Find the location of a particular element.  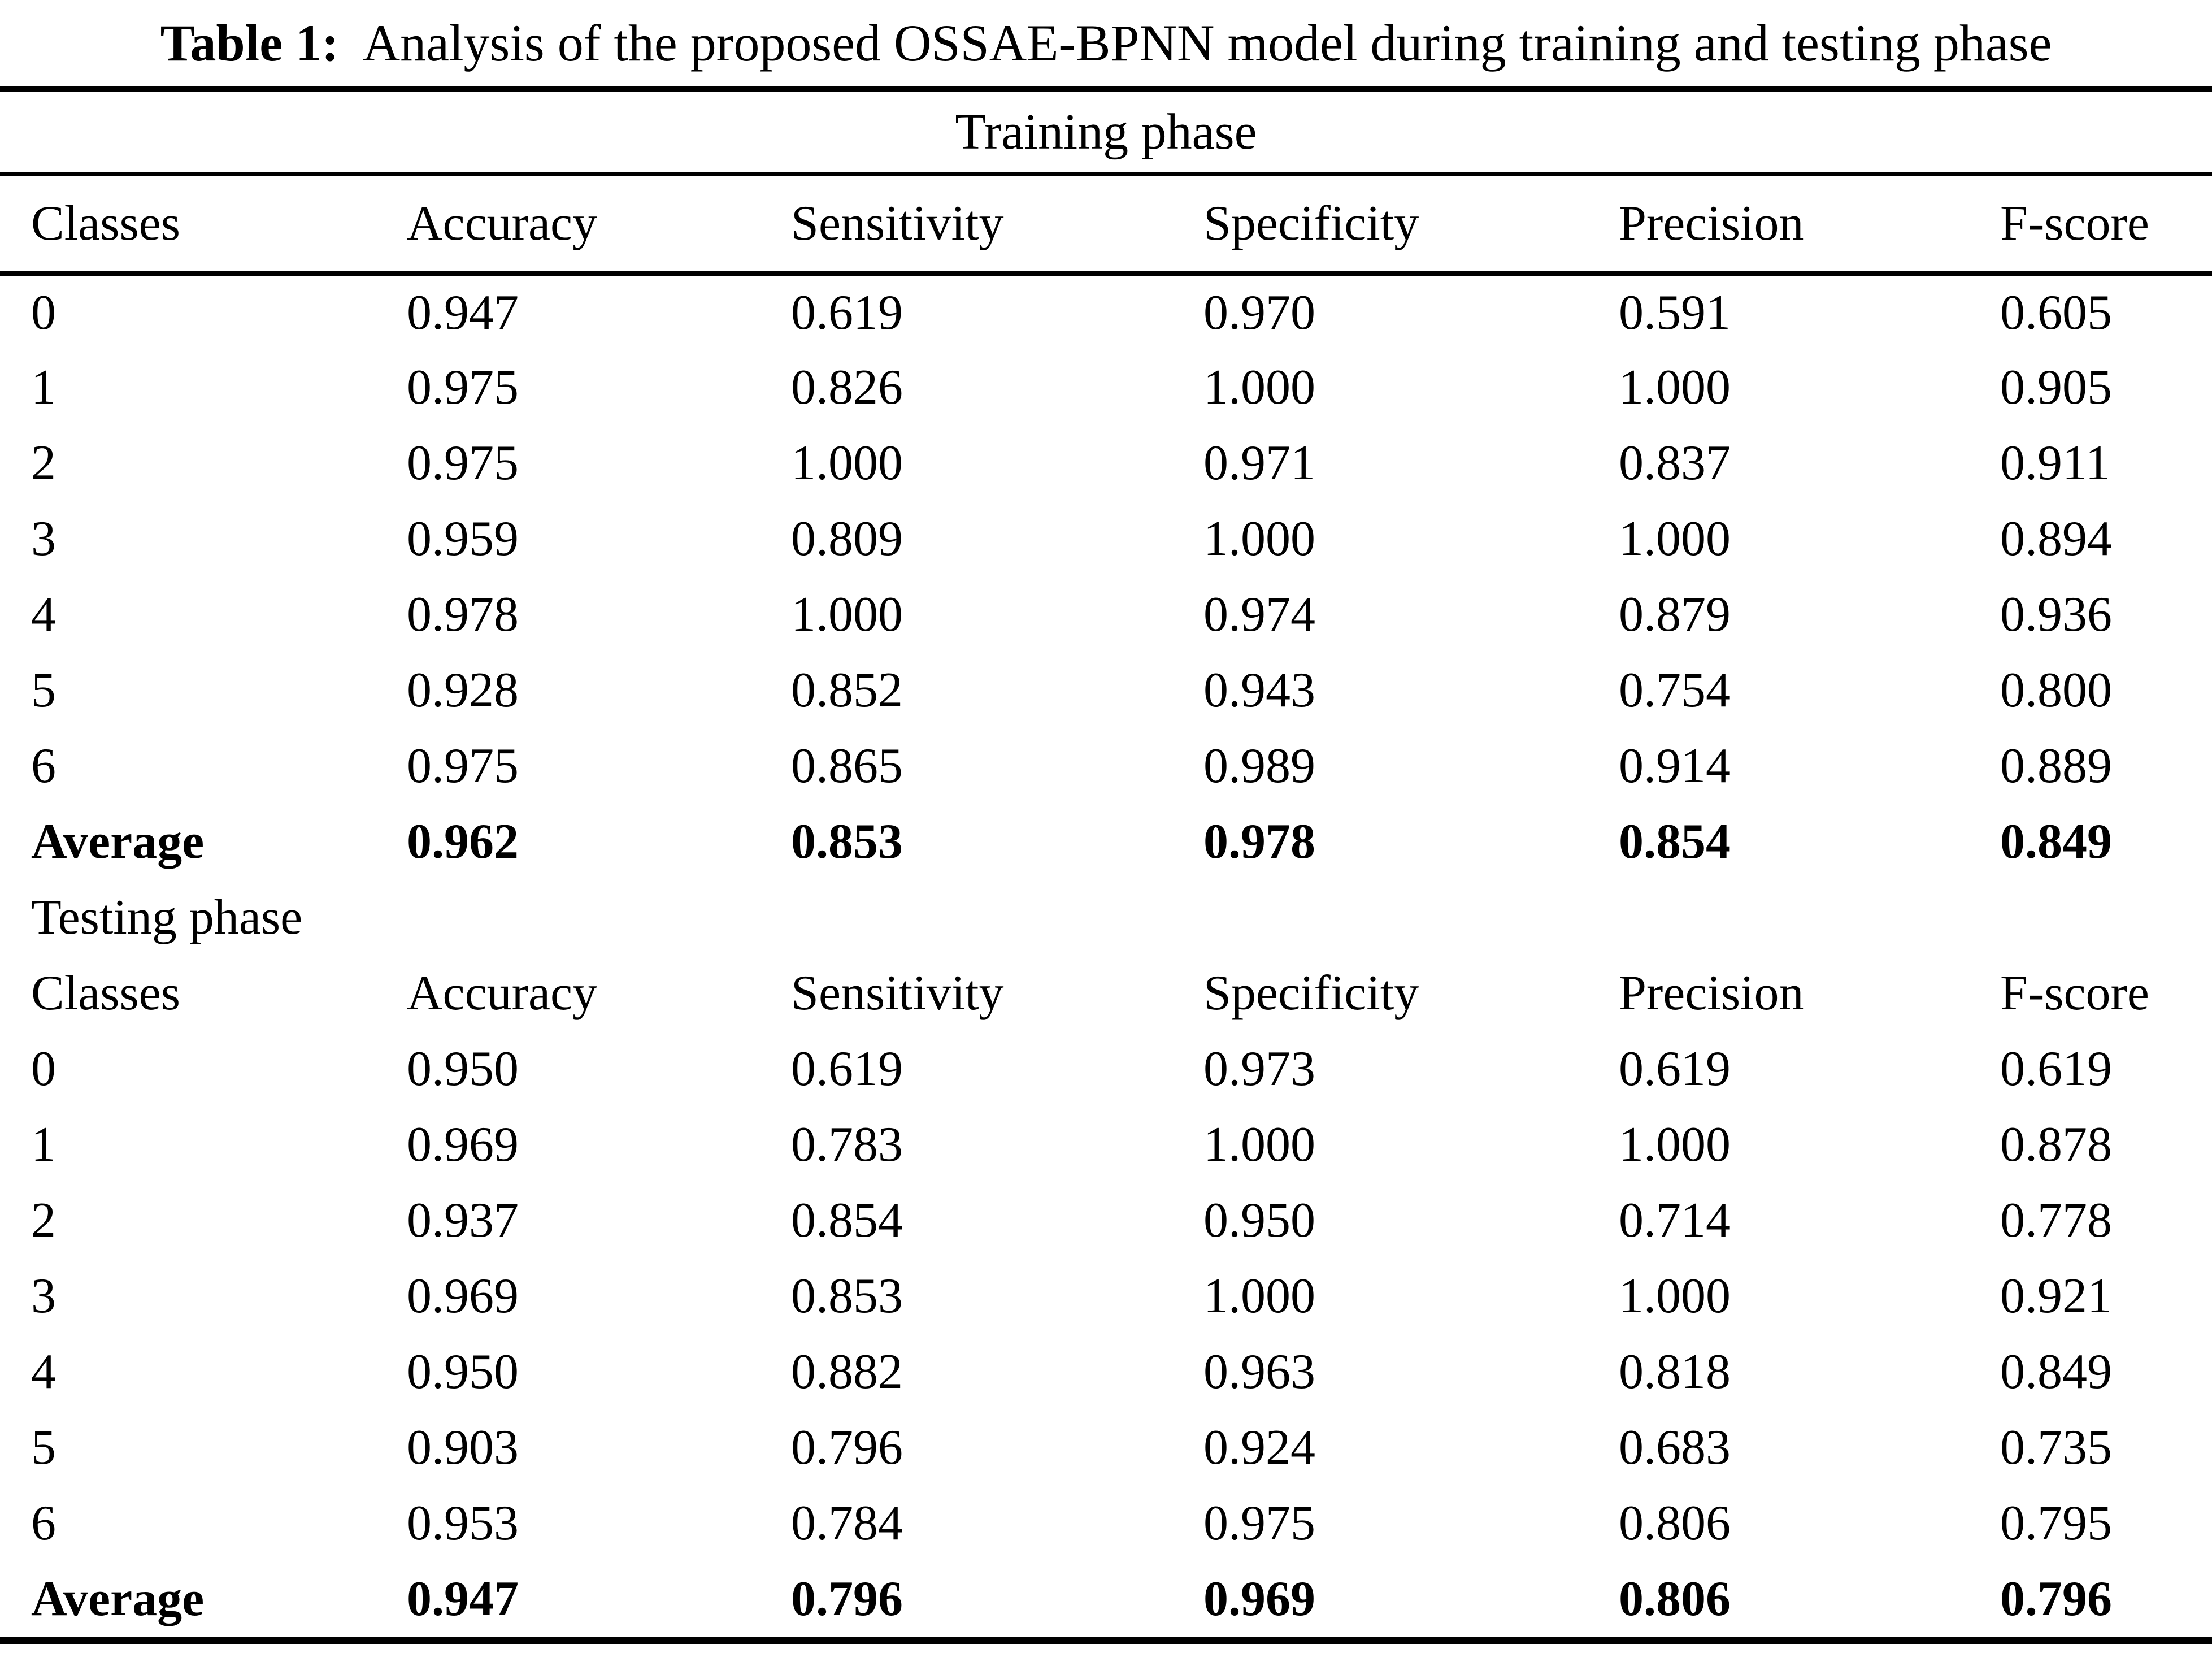

table-row: 2 0.975 1.000 0.971 0.837 0.911 is located at coordinates (1106, 463).